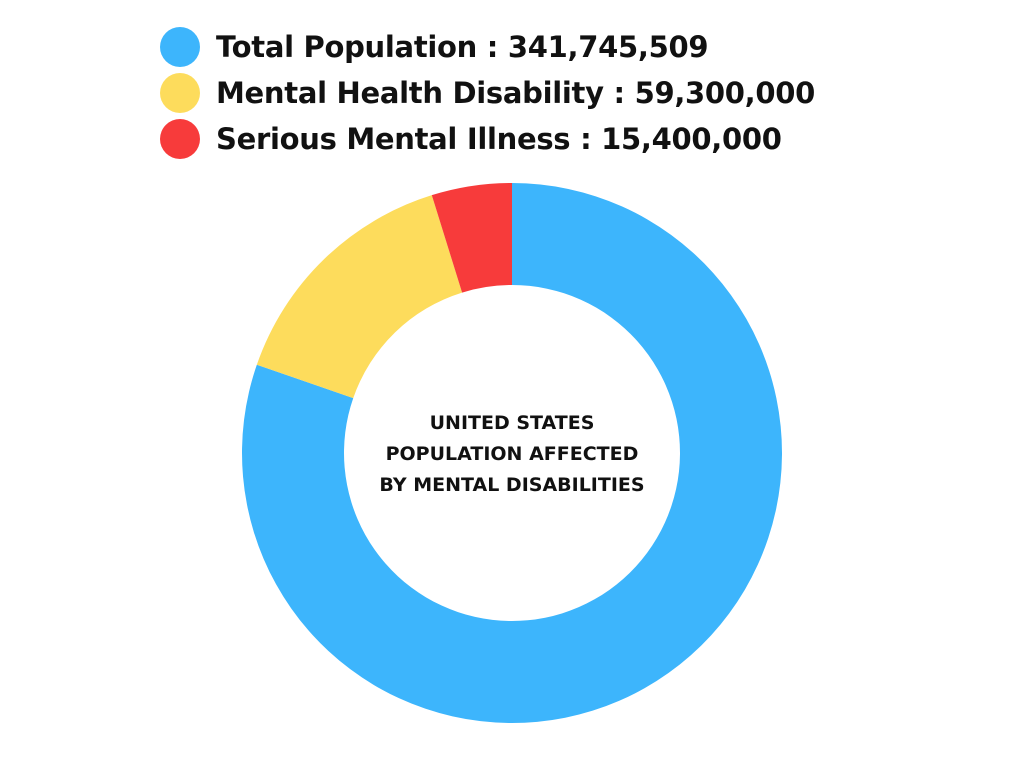 The image size is (1024, 768). What do you see at coordinates (180, 93) in the screenshot?
I see `legend-swatch-mental-health-disability` at bounding box center [180, 93].